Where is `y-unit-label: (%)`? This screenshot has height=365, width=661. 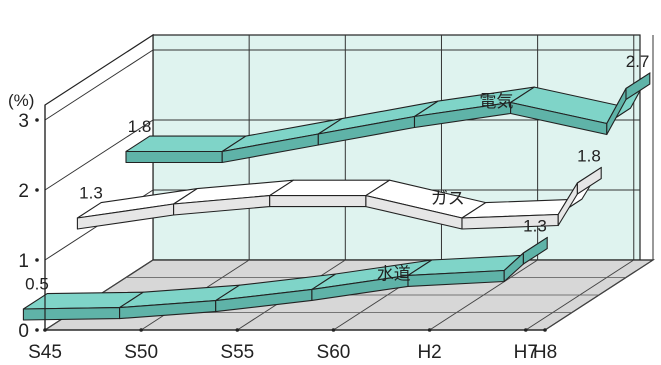 y-unit-label: (%) is located at coordinates (21, 100).